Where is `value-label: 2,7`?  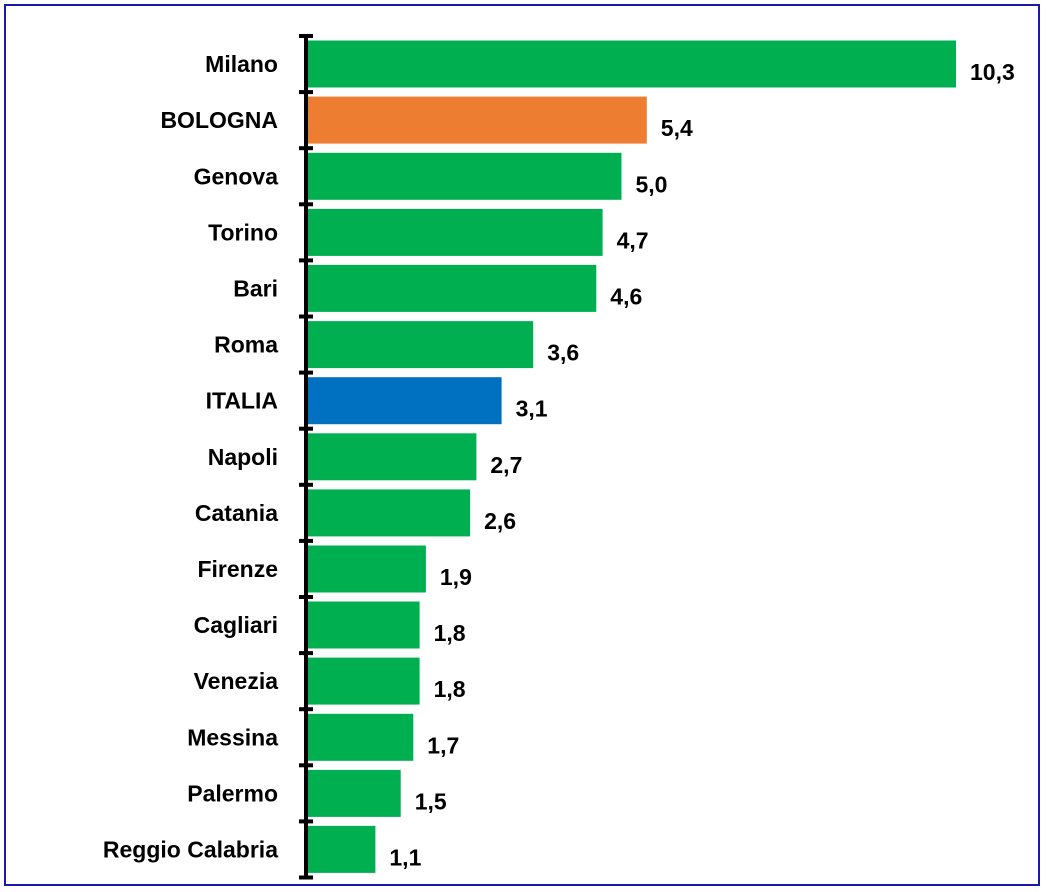 value-label: 2,7 is located at coordinates (506, 465).